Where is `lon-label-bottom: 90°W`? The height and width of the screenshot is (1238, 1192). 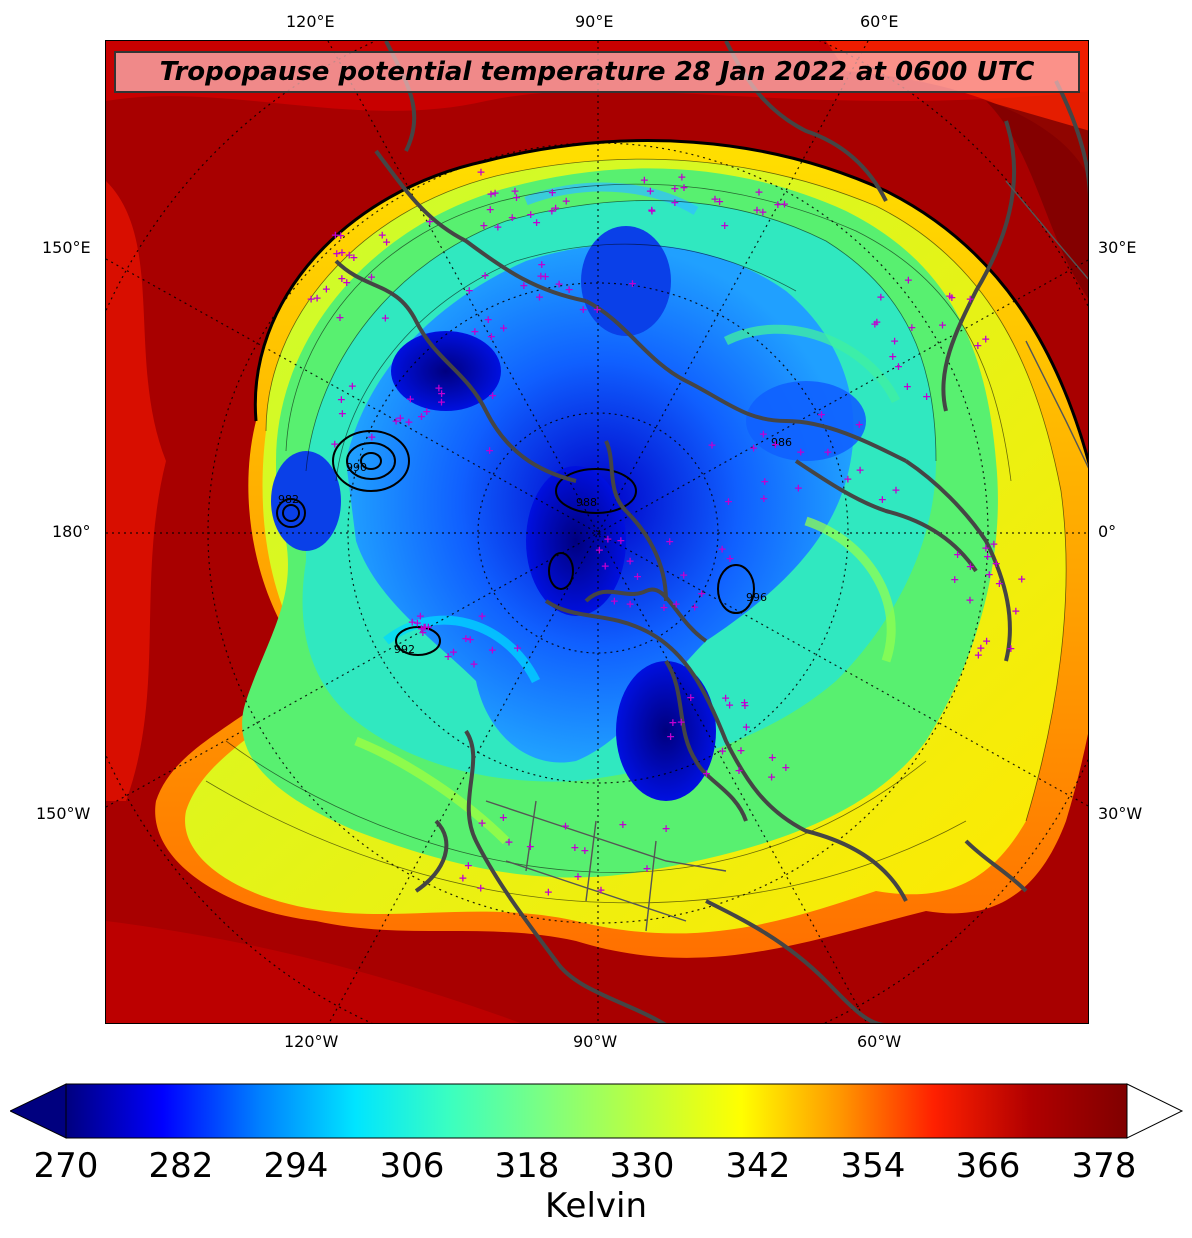 lon-label-bottom: 90°W is located at coordinates (595, 1041).